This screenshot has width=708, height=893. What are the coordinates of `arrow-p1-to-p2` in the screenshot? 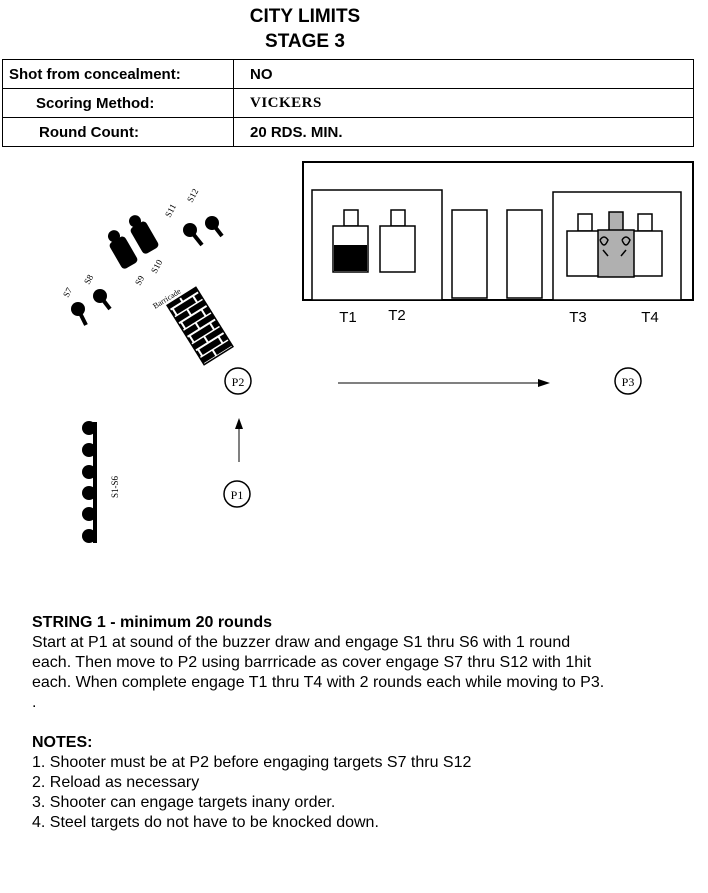 It's located at (239, 440).